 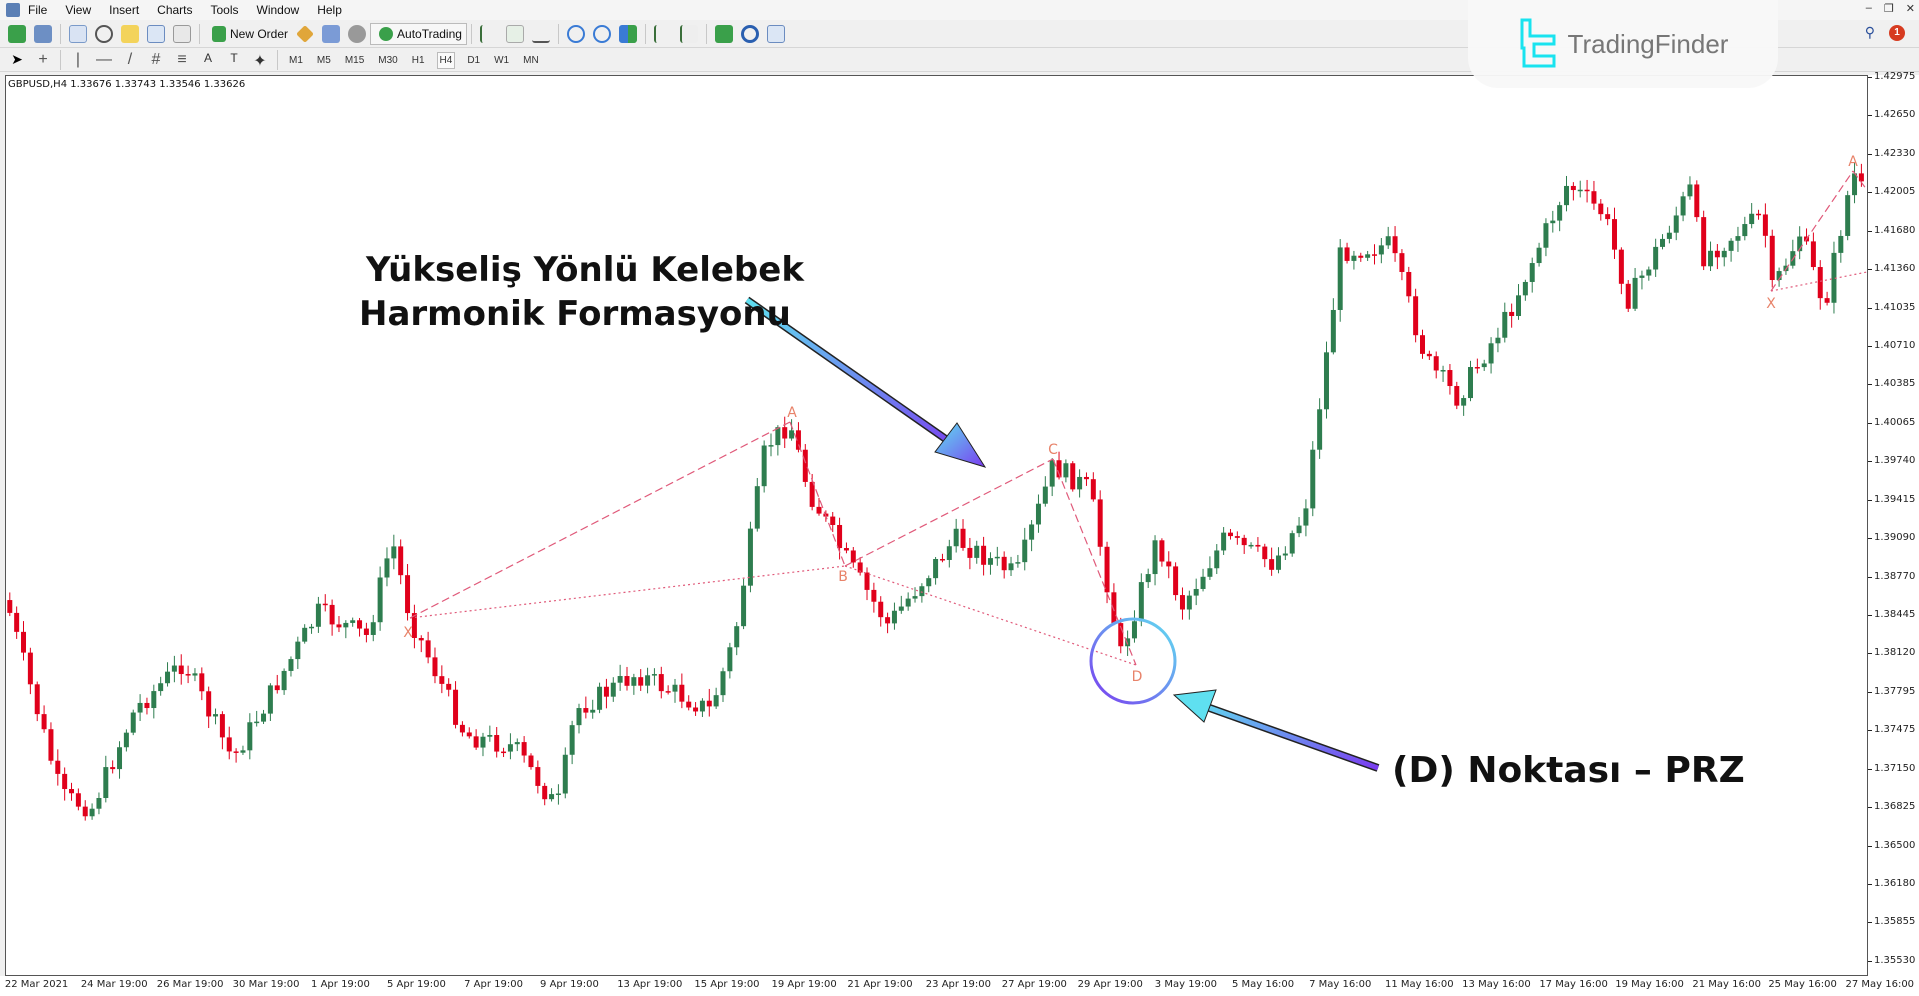 I want to click on notification-badge: 1, so click(x=1897, y=32).